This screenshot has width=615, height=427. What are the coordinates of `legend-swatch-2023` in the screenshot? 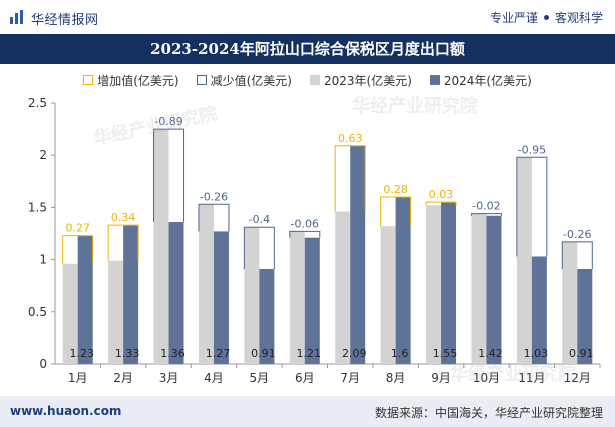 It's located at (314, 80).